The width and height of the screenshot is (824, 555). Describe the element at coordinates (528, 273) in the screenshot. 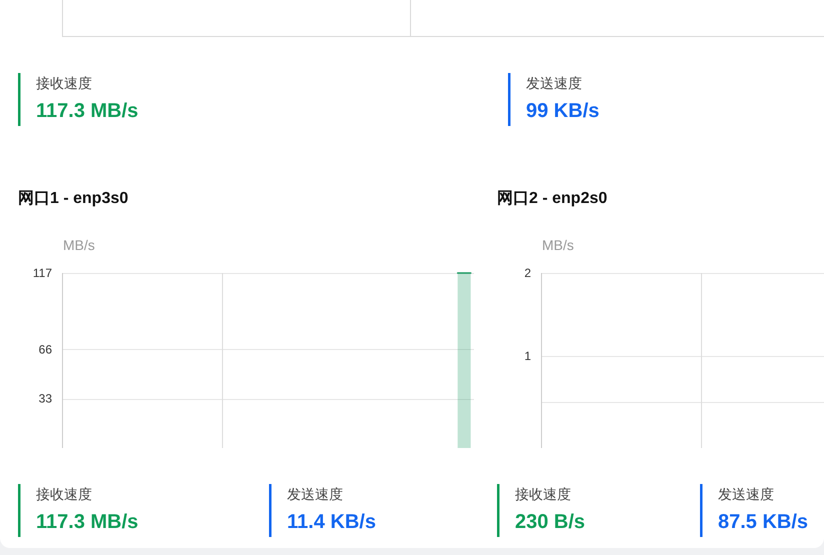

I see `y-tick-label: 2` at that location.